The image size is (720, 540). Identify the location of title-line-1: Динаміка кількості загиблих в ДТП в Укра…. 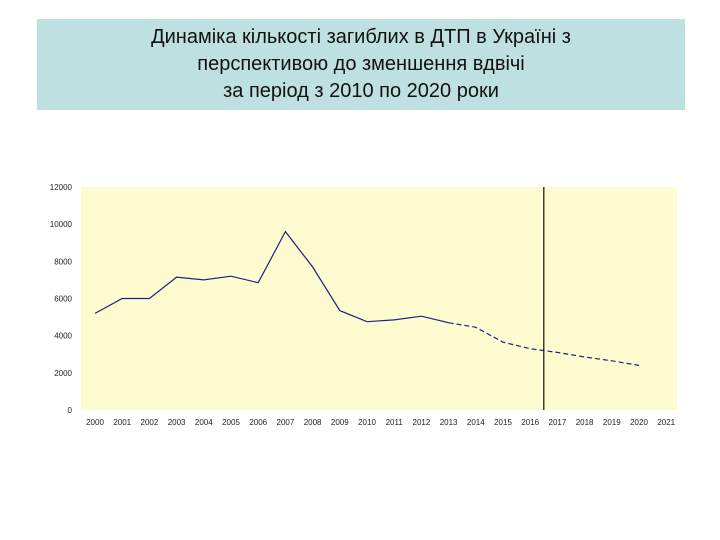
(361, 37).